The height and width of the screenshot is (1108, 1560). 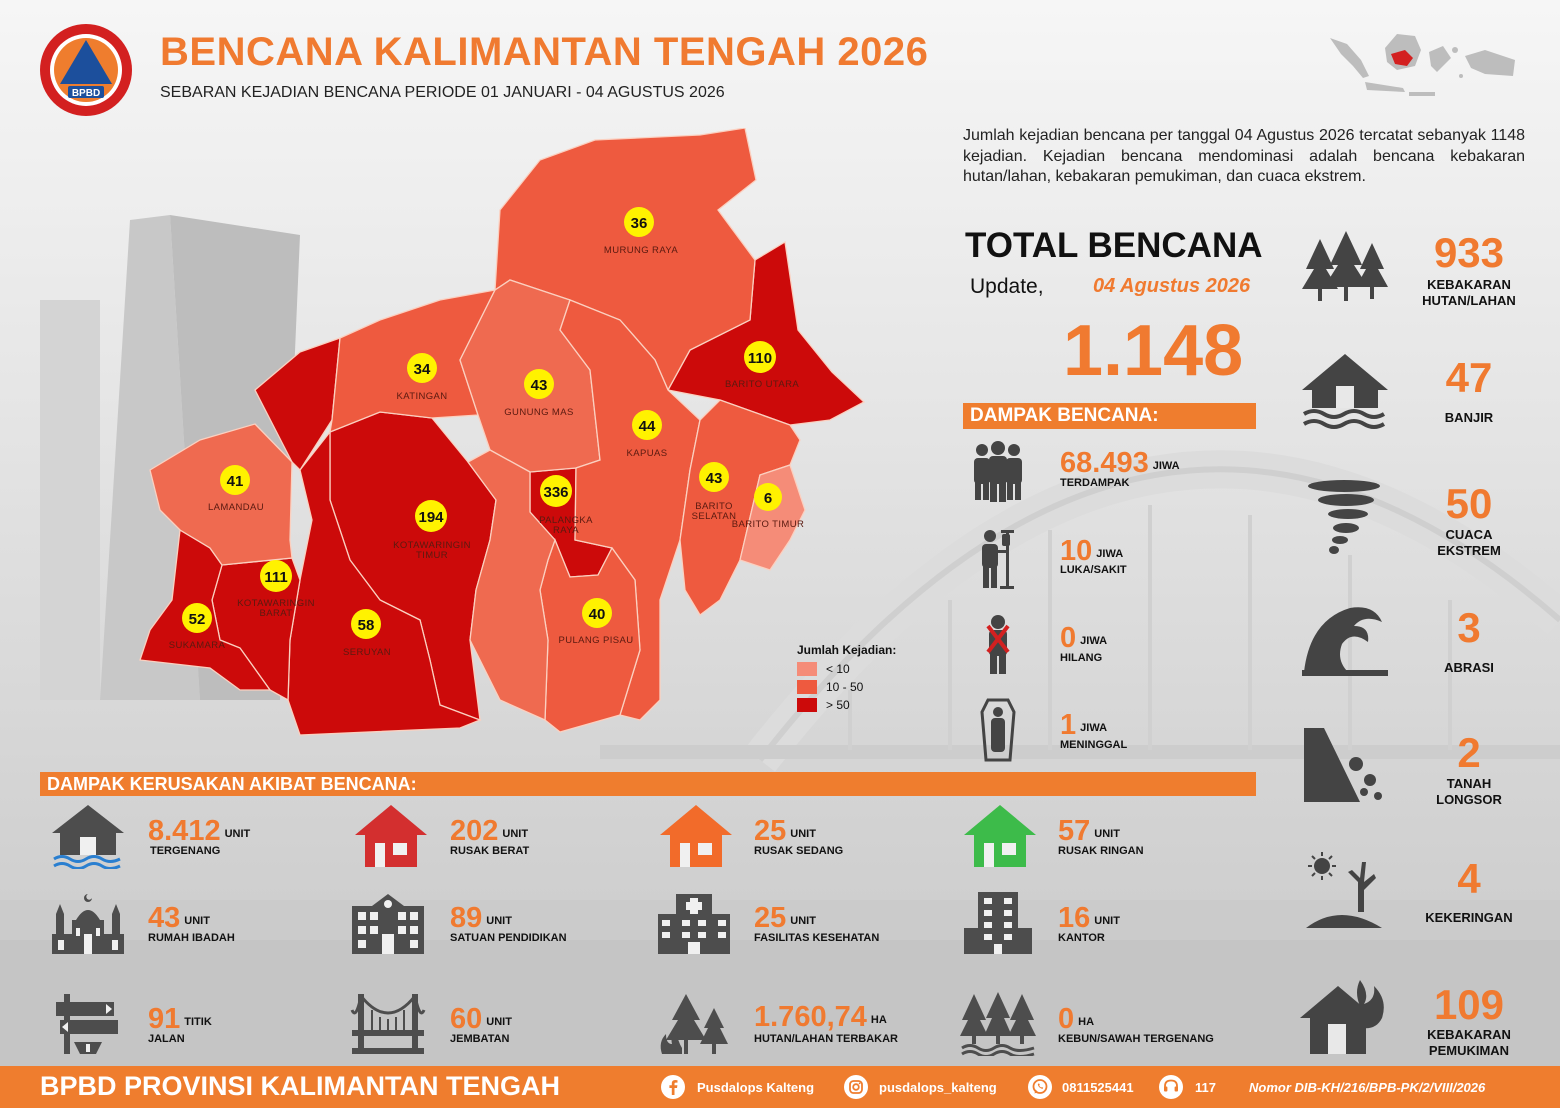 I want to click on people-group-icon, so click(x=998, y=471).